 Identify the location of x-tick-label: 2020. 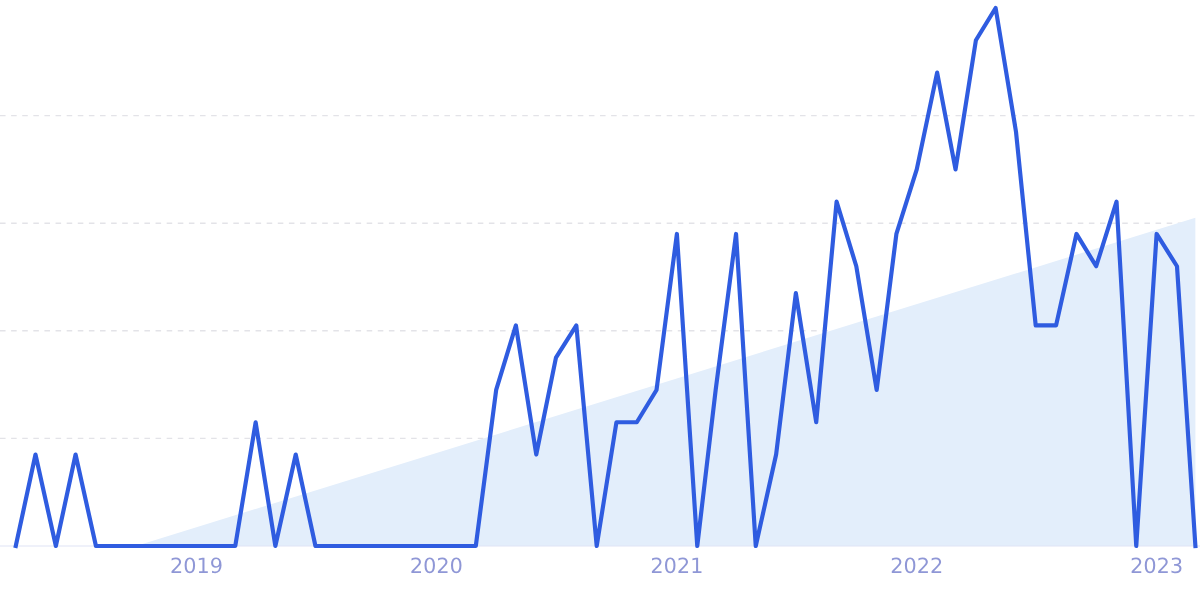
(436, 565).